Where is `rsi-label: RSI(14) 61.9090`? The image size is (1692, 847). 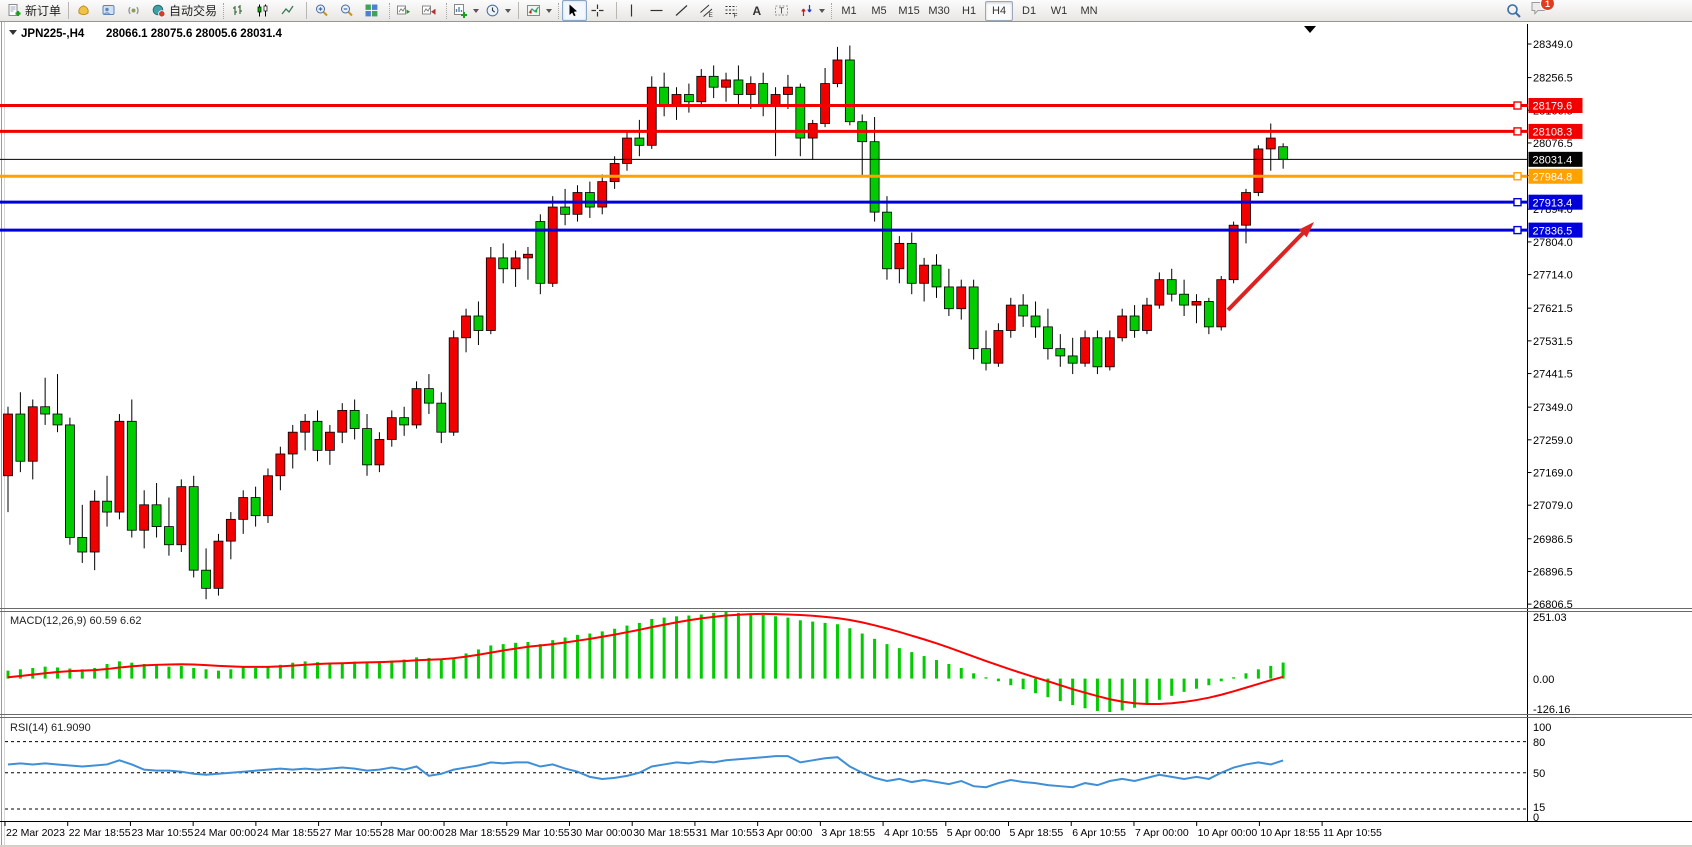
rsi-label: RSI(14) 61.9090 is located at coordinates (50, 728).